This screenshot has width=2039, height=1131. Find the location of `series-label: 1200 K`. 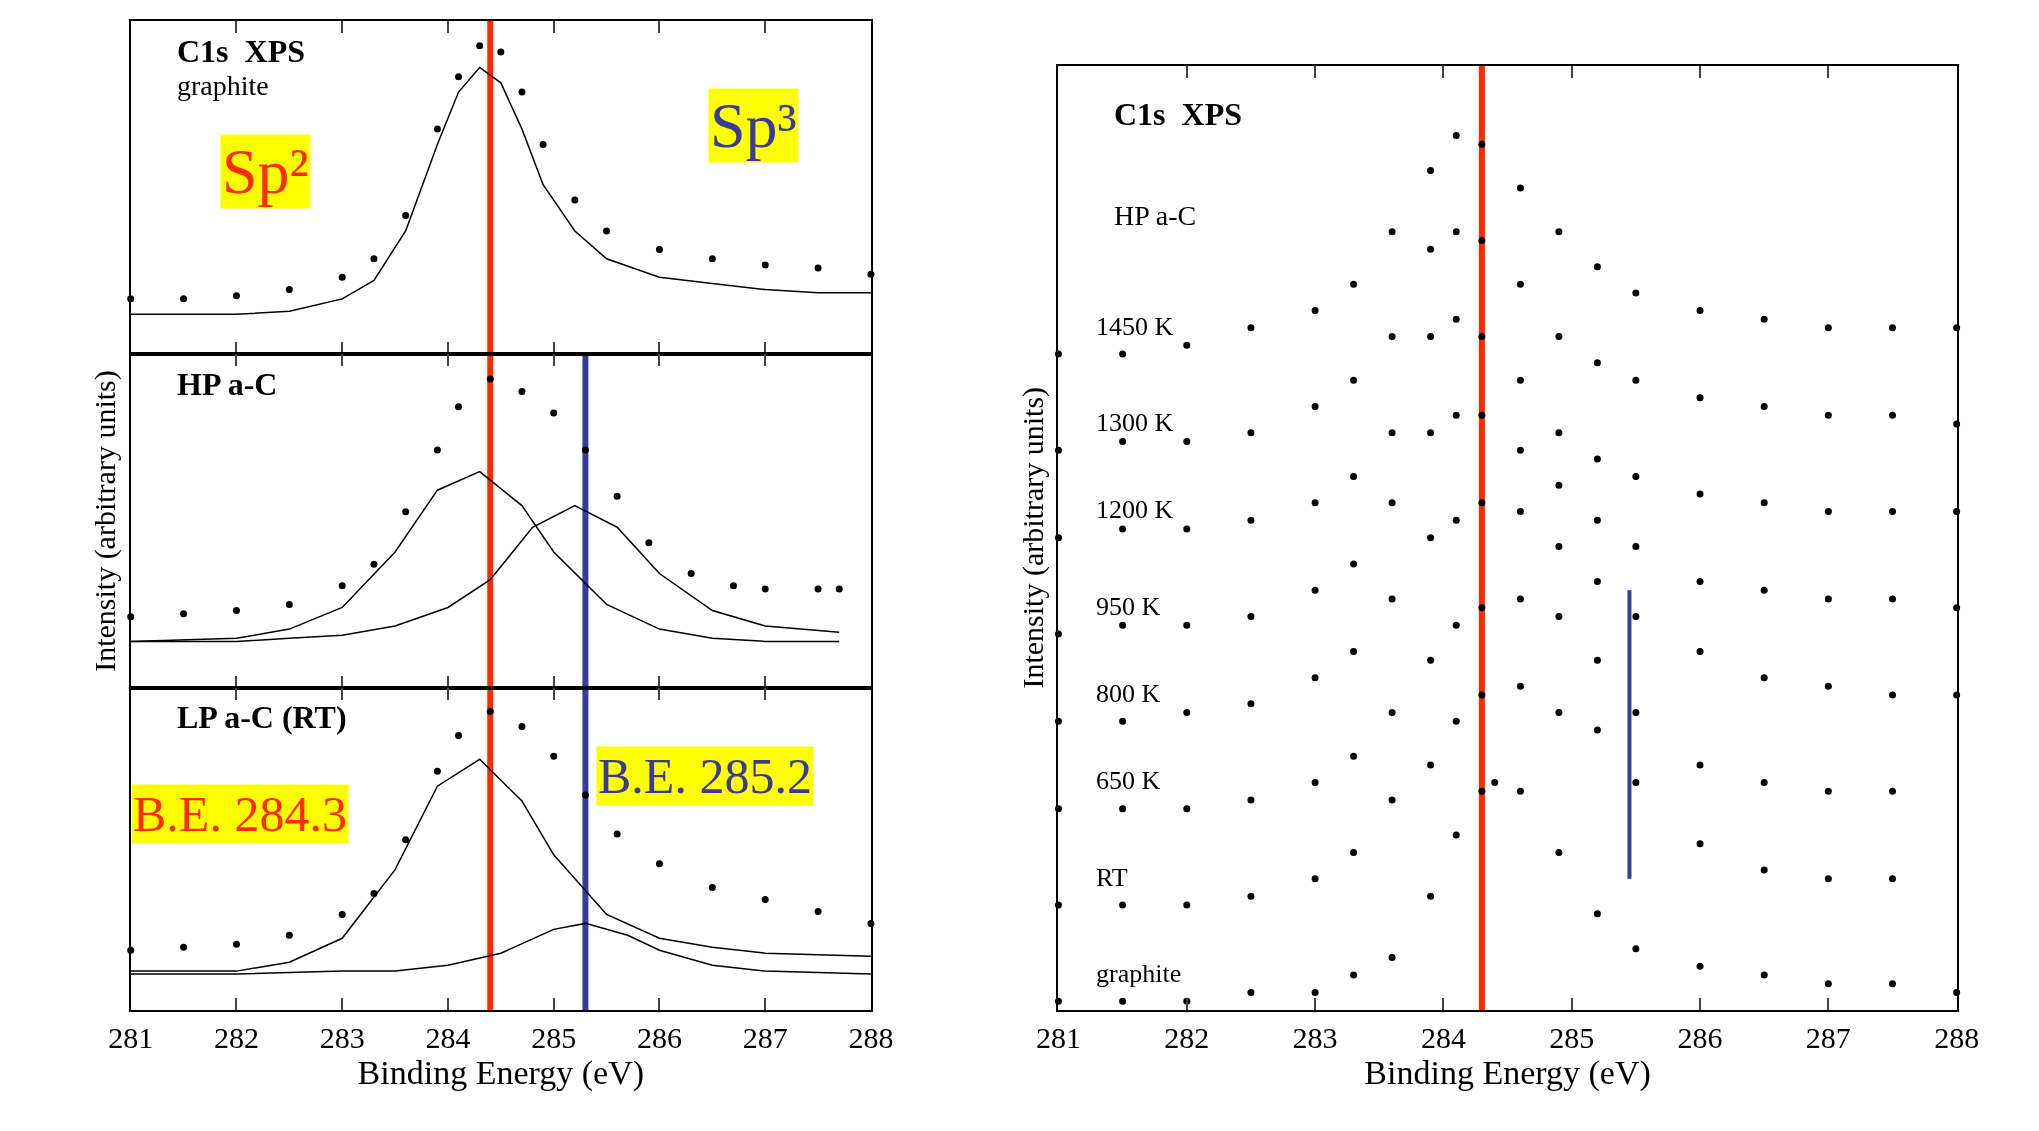

series-label: 1200 K is located at coordinates (1135, 509).